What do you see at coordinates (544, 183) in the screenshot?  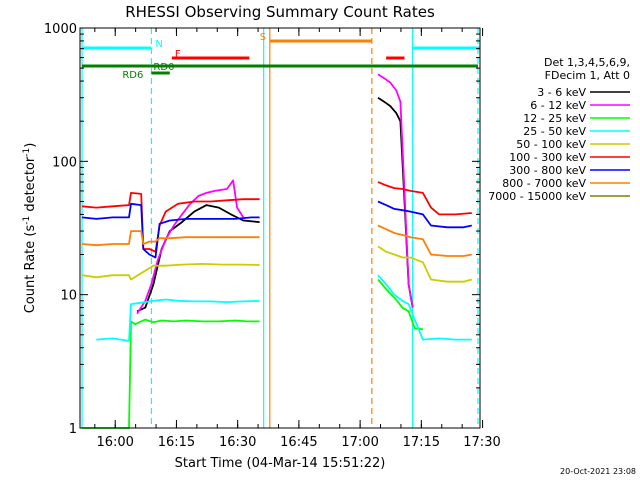 I see `legend-label: 800 - 7000 keV` at bounding box center [544, 183].